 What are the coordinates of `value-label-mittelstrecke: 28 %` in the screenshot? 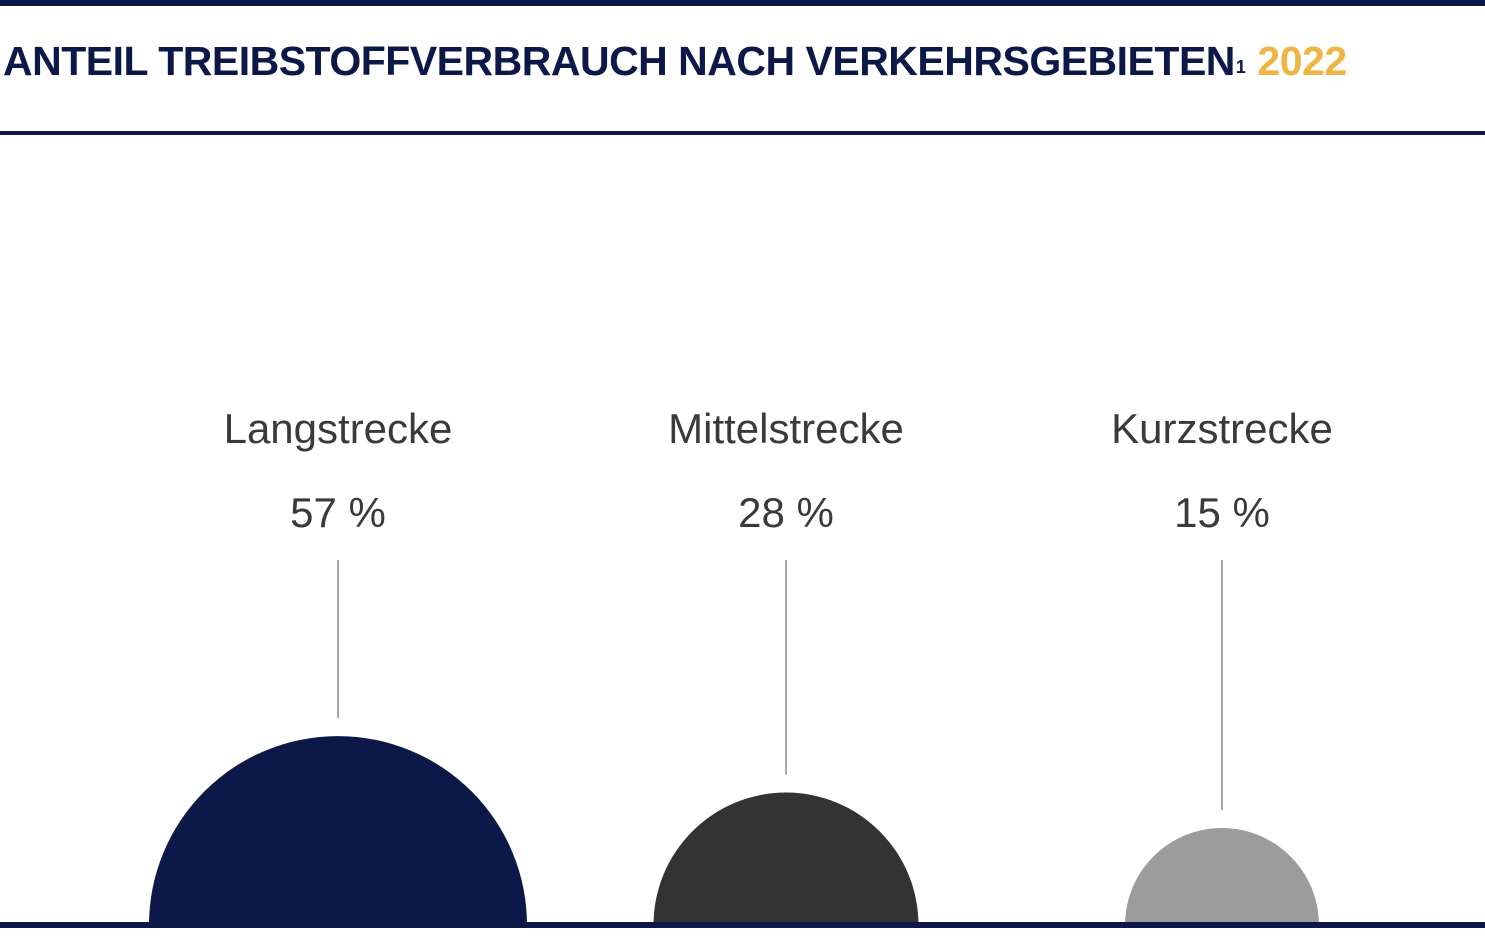 It's located at (786, 512).